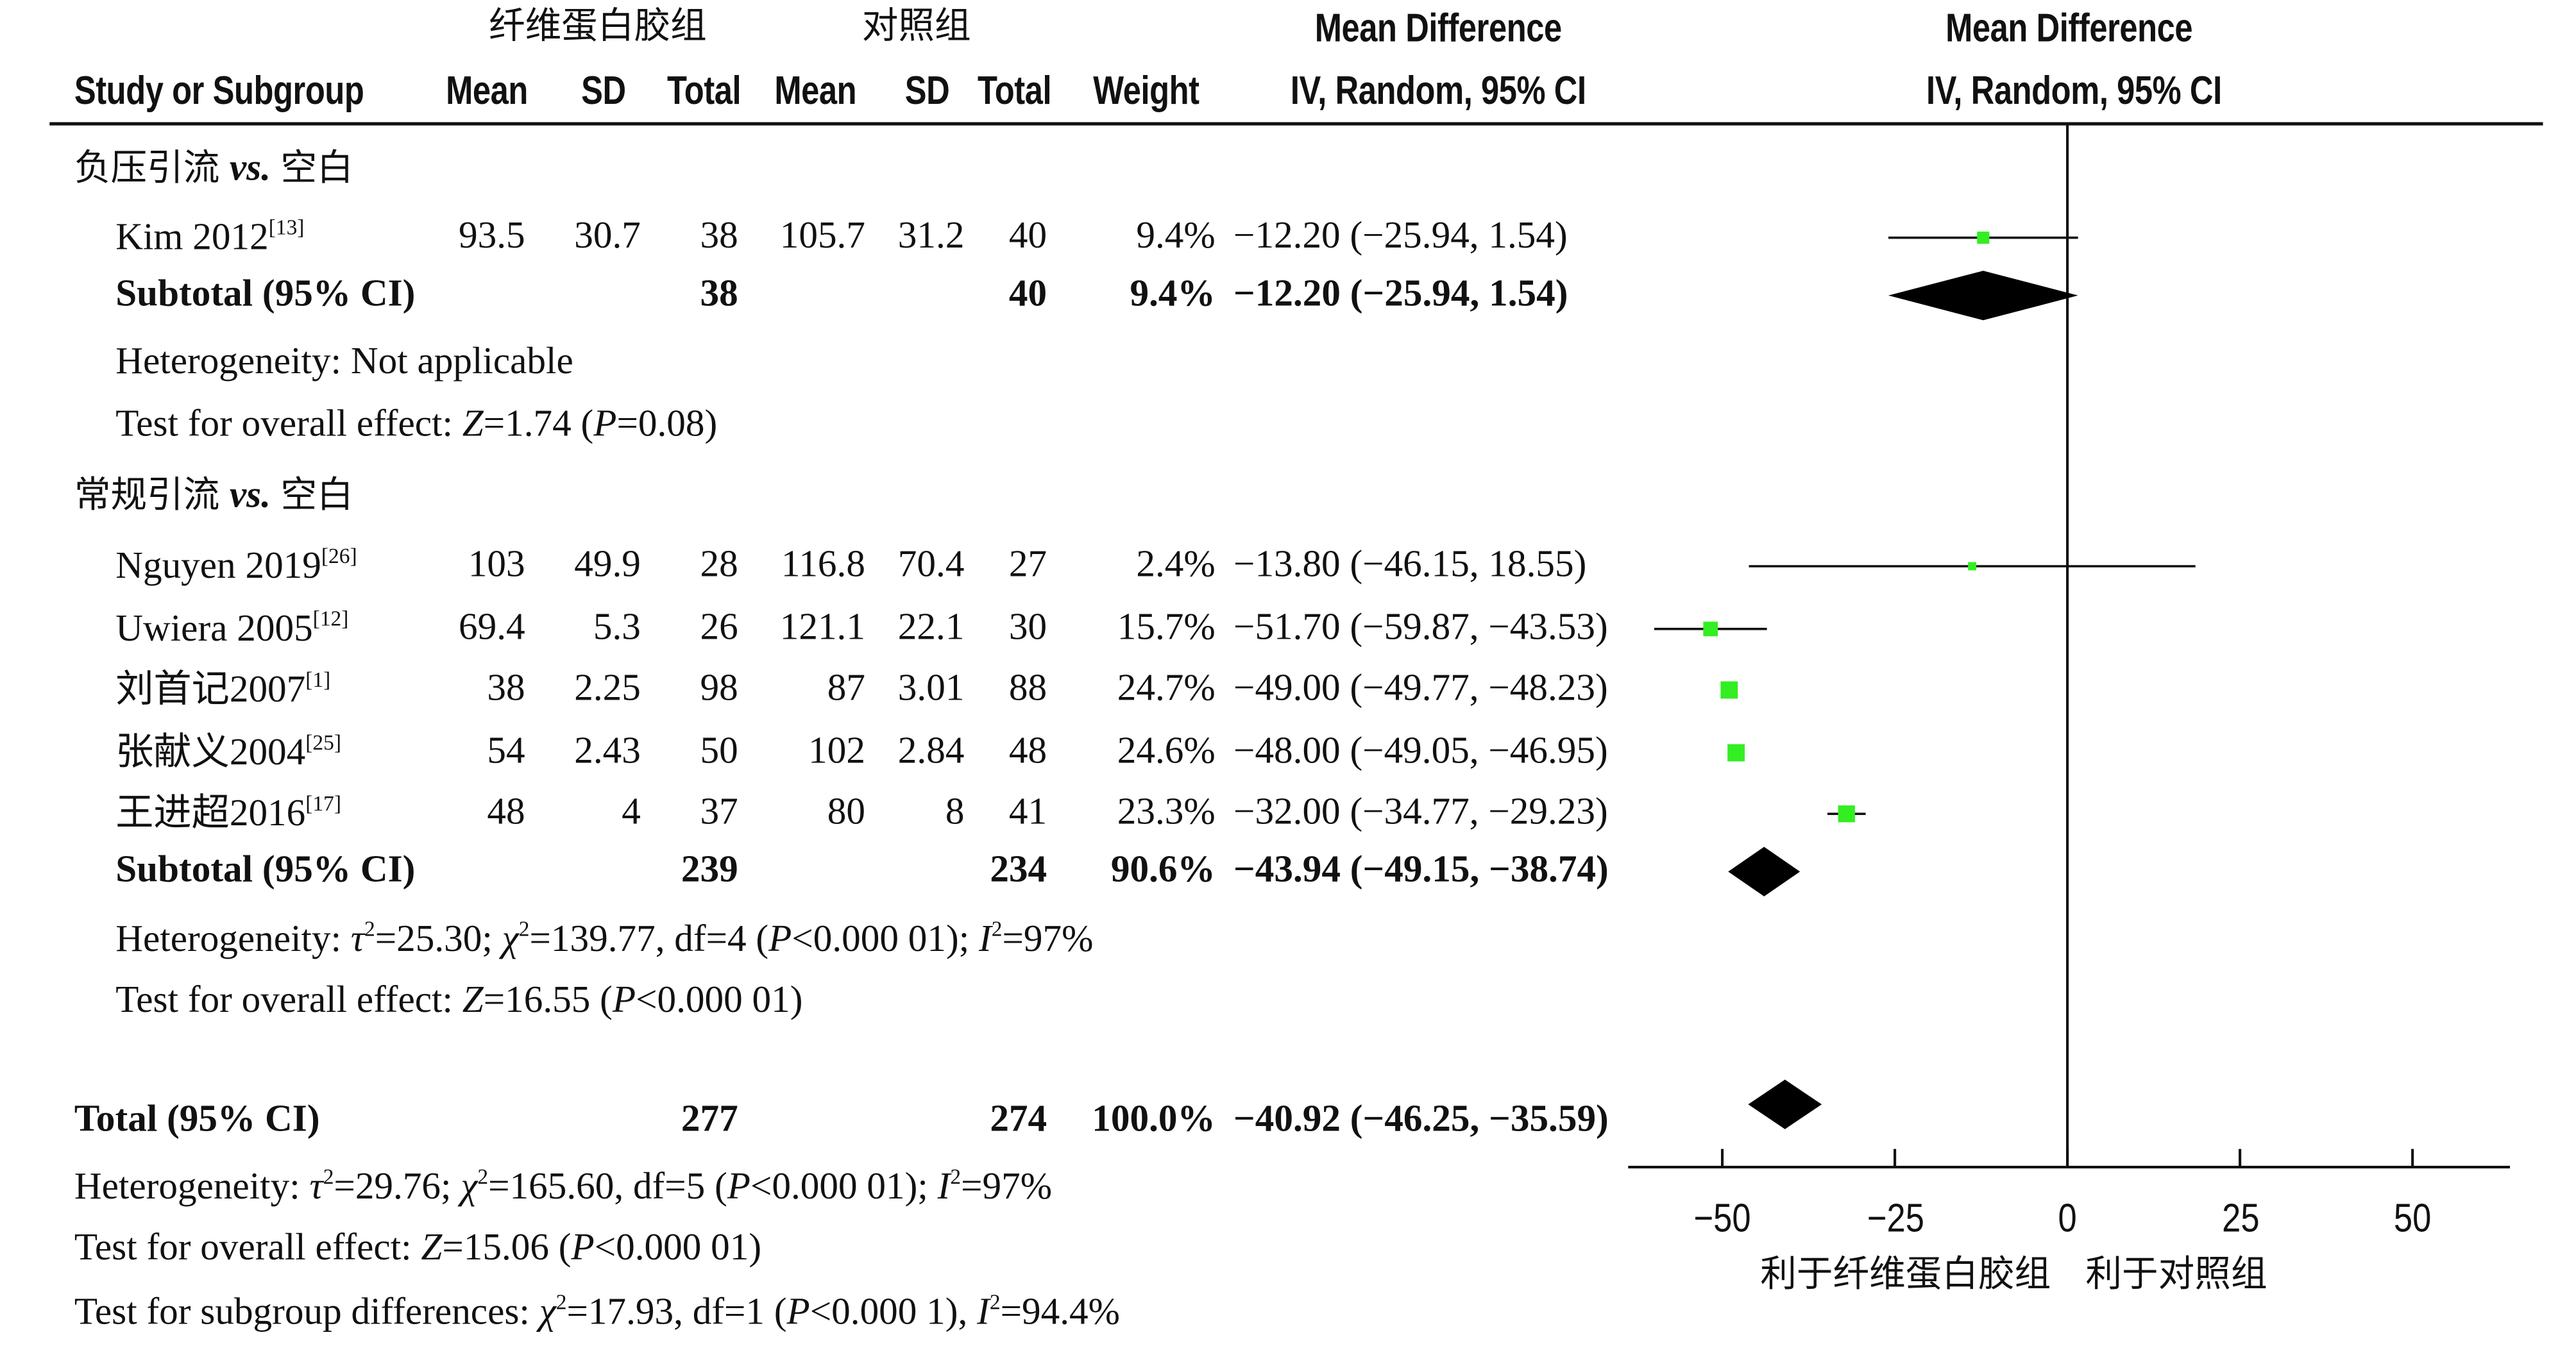  I want to click on subgroup-1-heterogeneity: Heterogeneity: Not applicable, so click(344, 361).